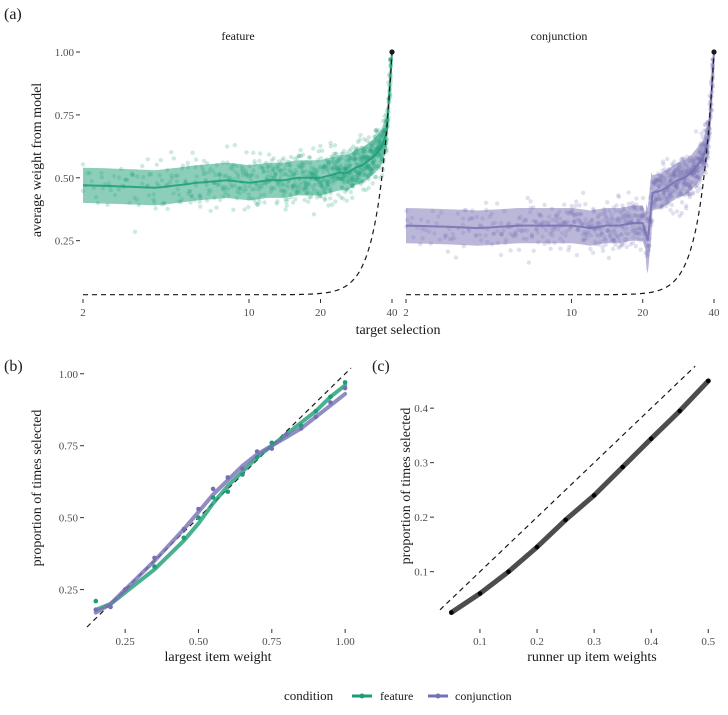 This screenshot has height=715, width=728. I want to click on facet-feature, so click(237, 172).